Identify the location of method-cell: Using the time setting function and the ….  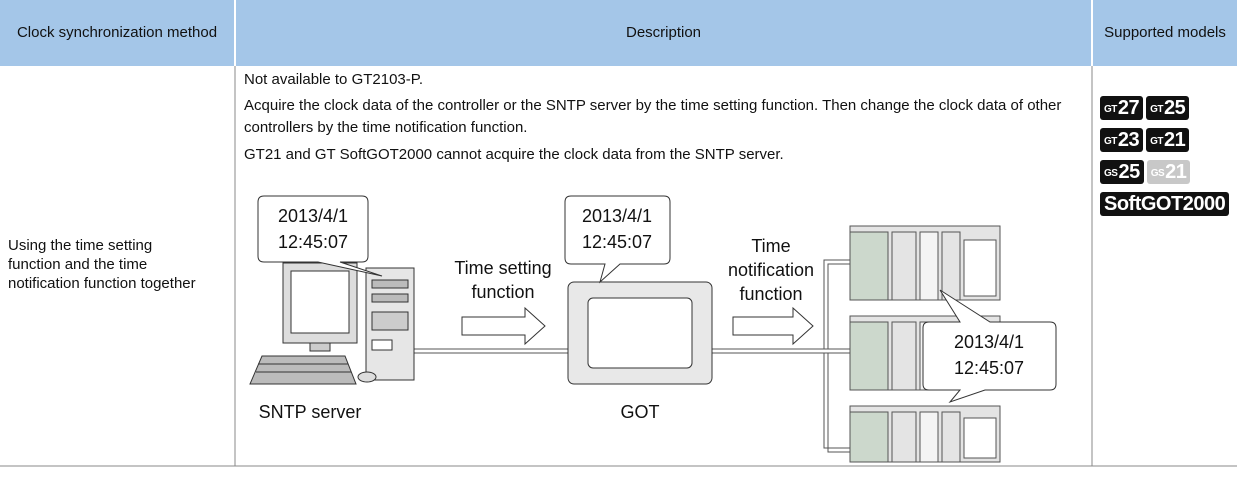
(102, 264).